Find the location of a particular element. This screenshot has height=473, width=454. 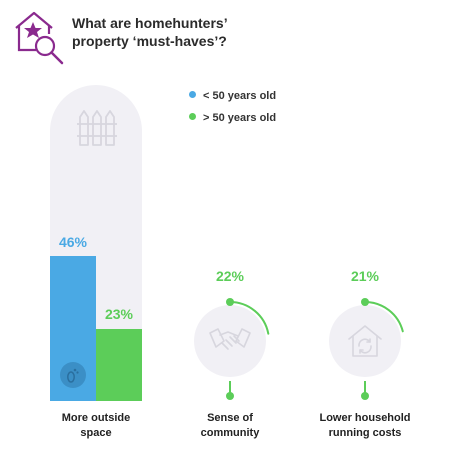

handshake-icon is located at coordinates (230, 339).